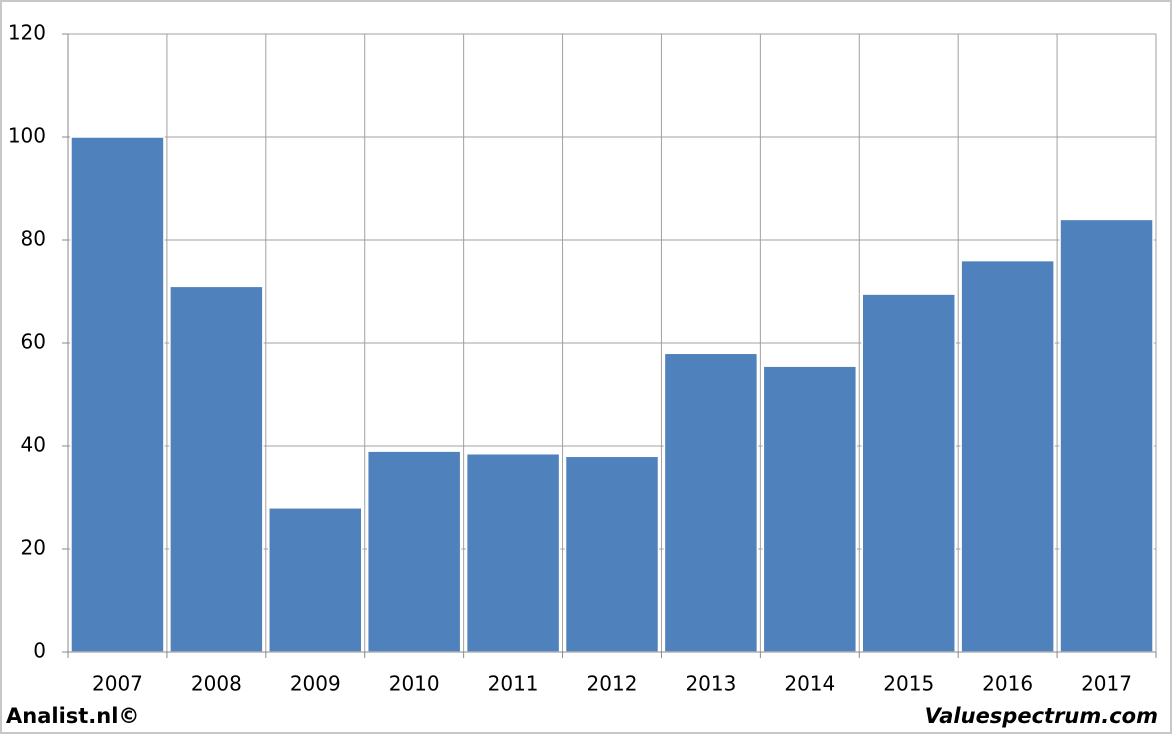  What do you see at coordinates (33, 342) in the screenshot?
I see `y-tick-label: 60` at bounding box center [33, 342].